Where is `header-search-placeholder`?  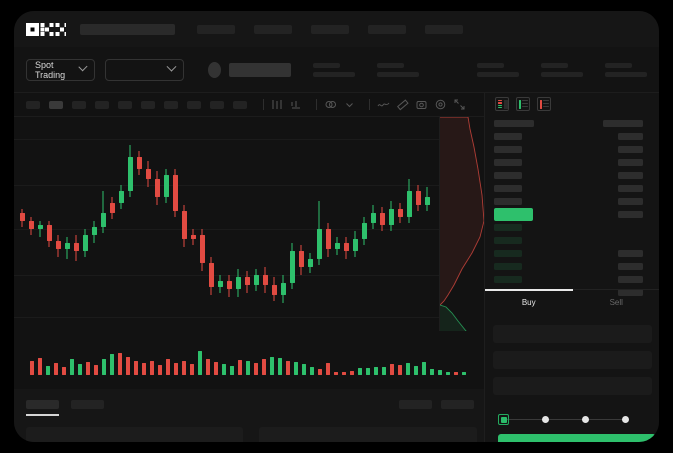
header-search-placeholder is located at coordinates (127, 29).